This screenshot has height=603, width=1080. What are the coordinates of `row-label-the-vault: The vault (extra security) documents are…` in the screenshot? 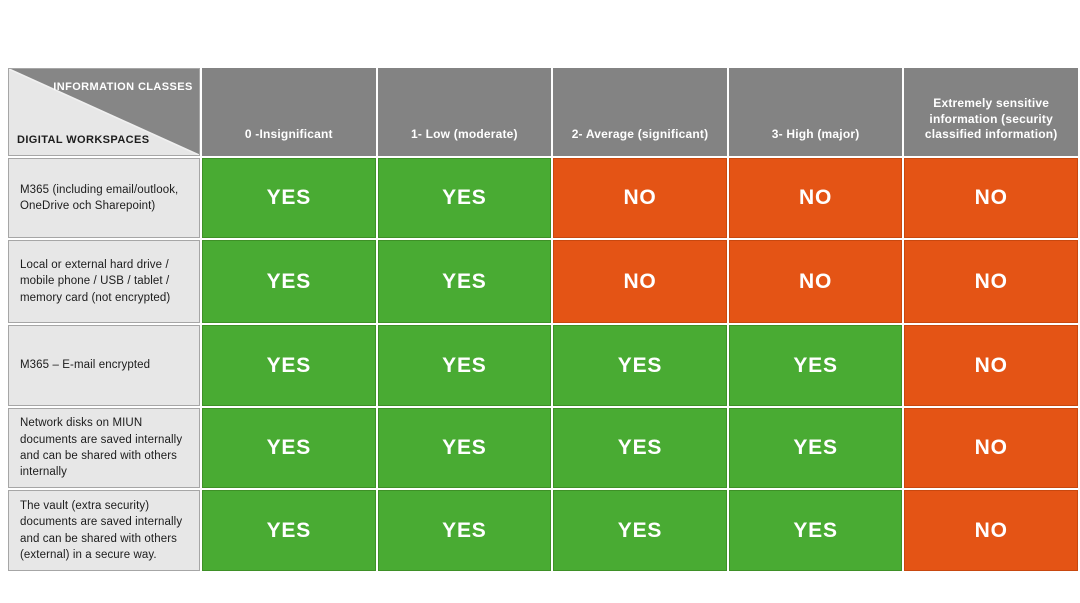 It's located at (104, 530).